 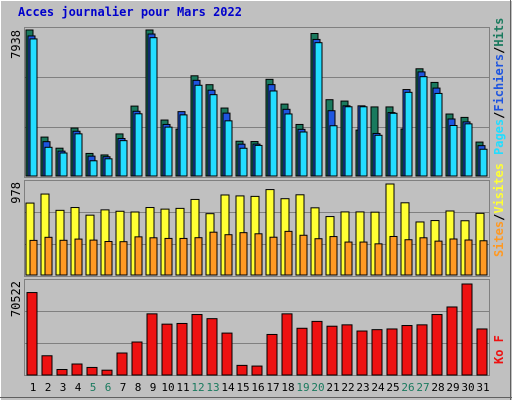 I want to click on x-tick-label: 7, so click(x=123, y=387).